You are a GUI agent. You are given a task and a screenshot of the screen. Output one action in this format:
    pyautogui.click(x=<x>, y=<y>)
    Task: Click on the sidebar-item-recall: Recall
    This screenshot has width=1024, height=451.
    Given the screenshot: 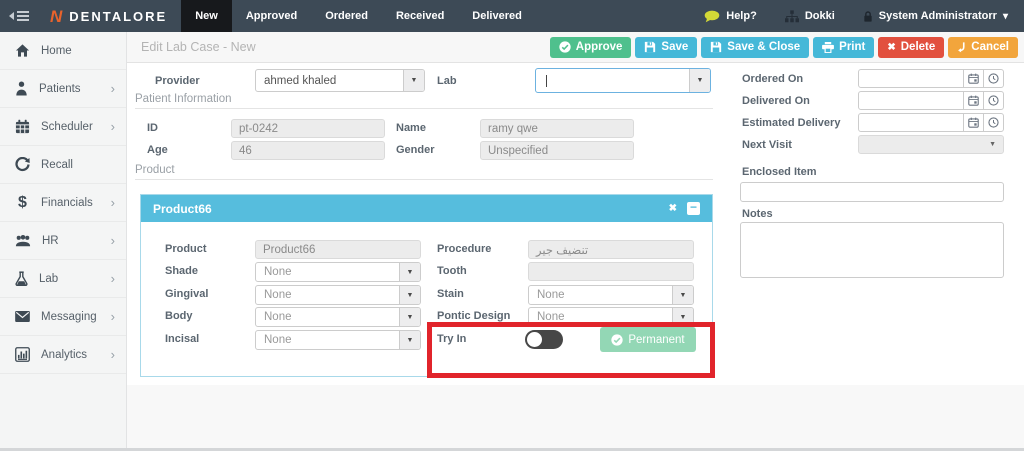 What is the action you would take?
    pyautogui.click(x=63, y=165)
    